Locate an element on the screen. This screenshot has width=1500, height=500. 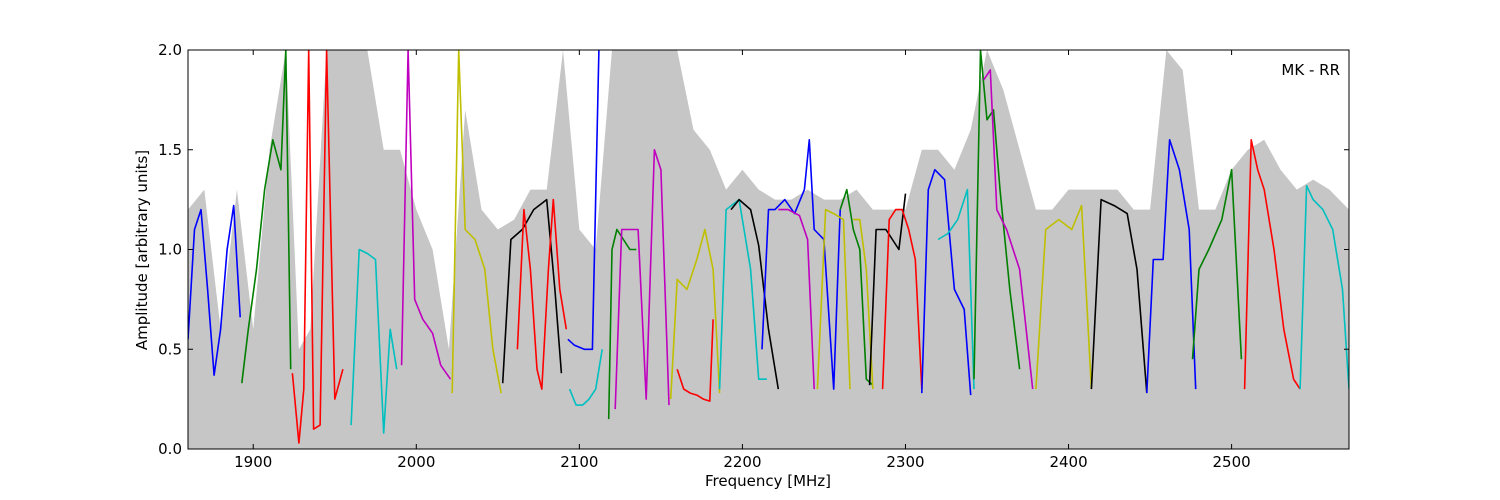
x-tick-label: 2200 is located at coordinates (742, 462).